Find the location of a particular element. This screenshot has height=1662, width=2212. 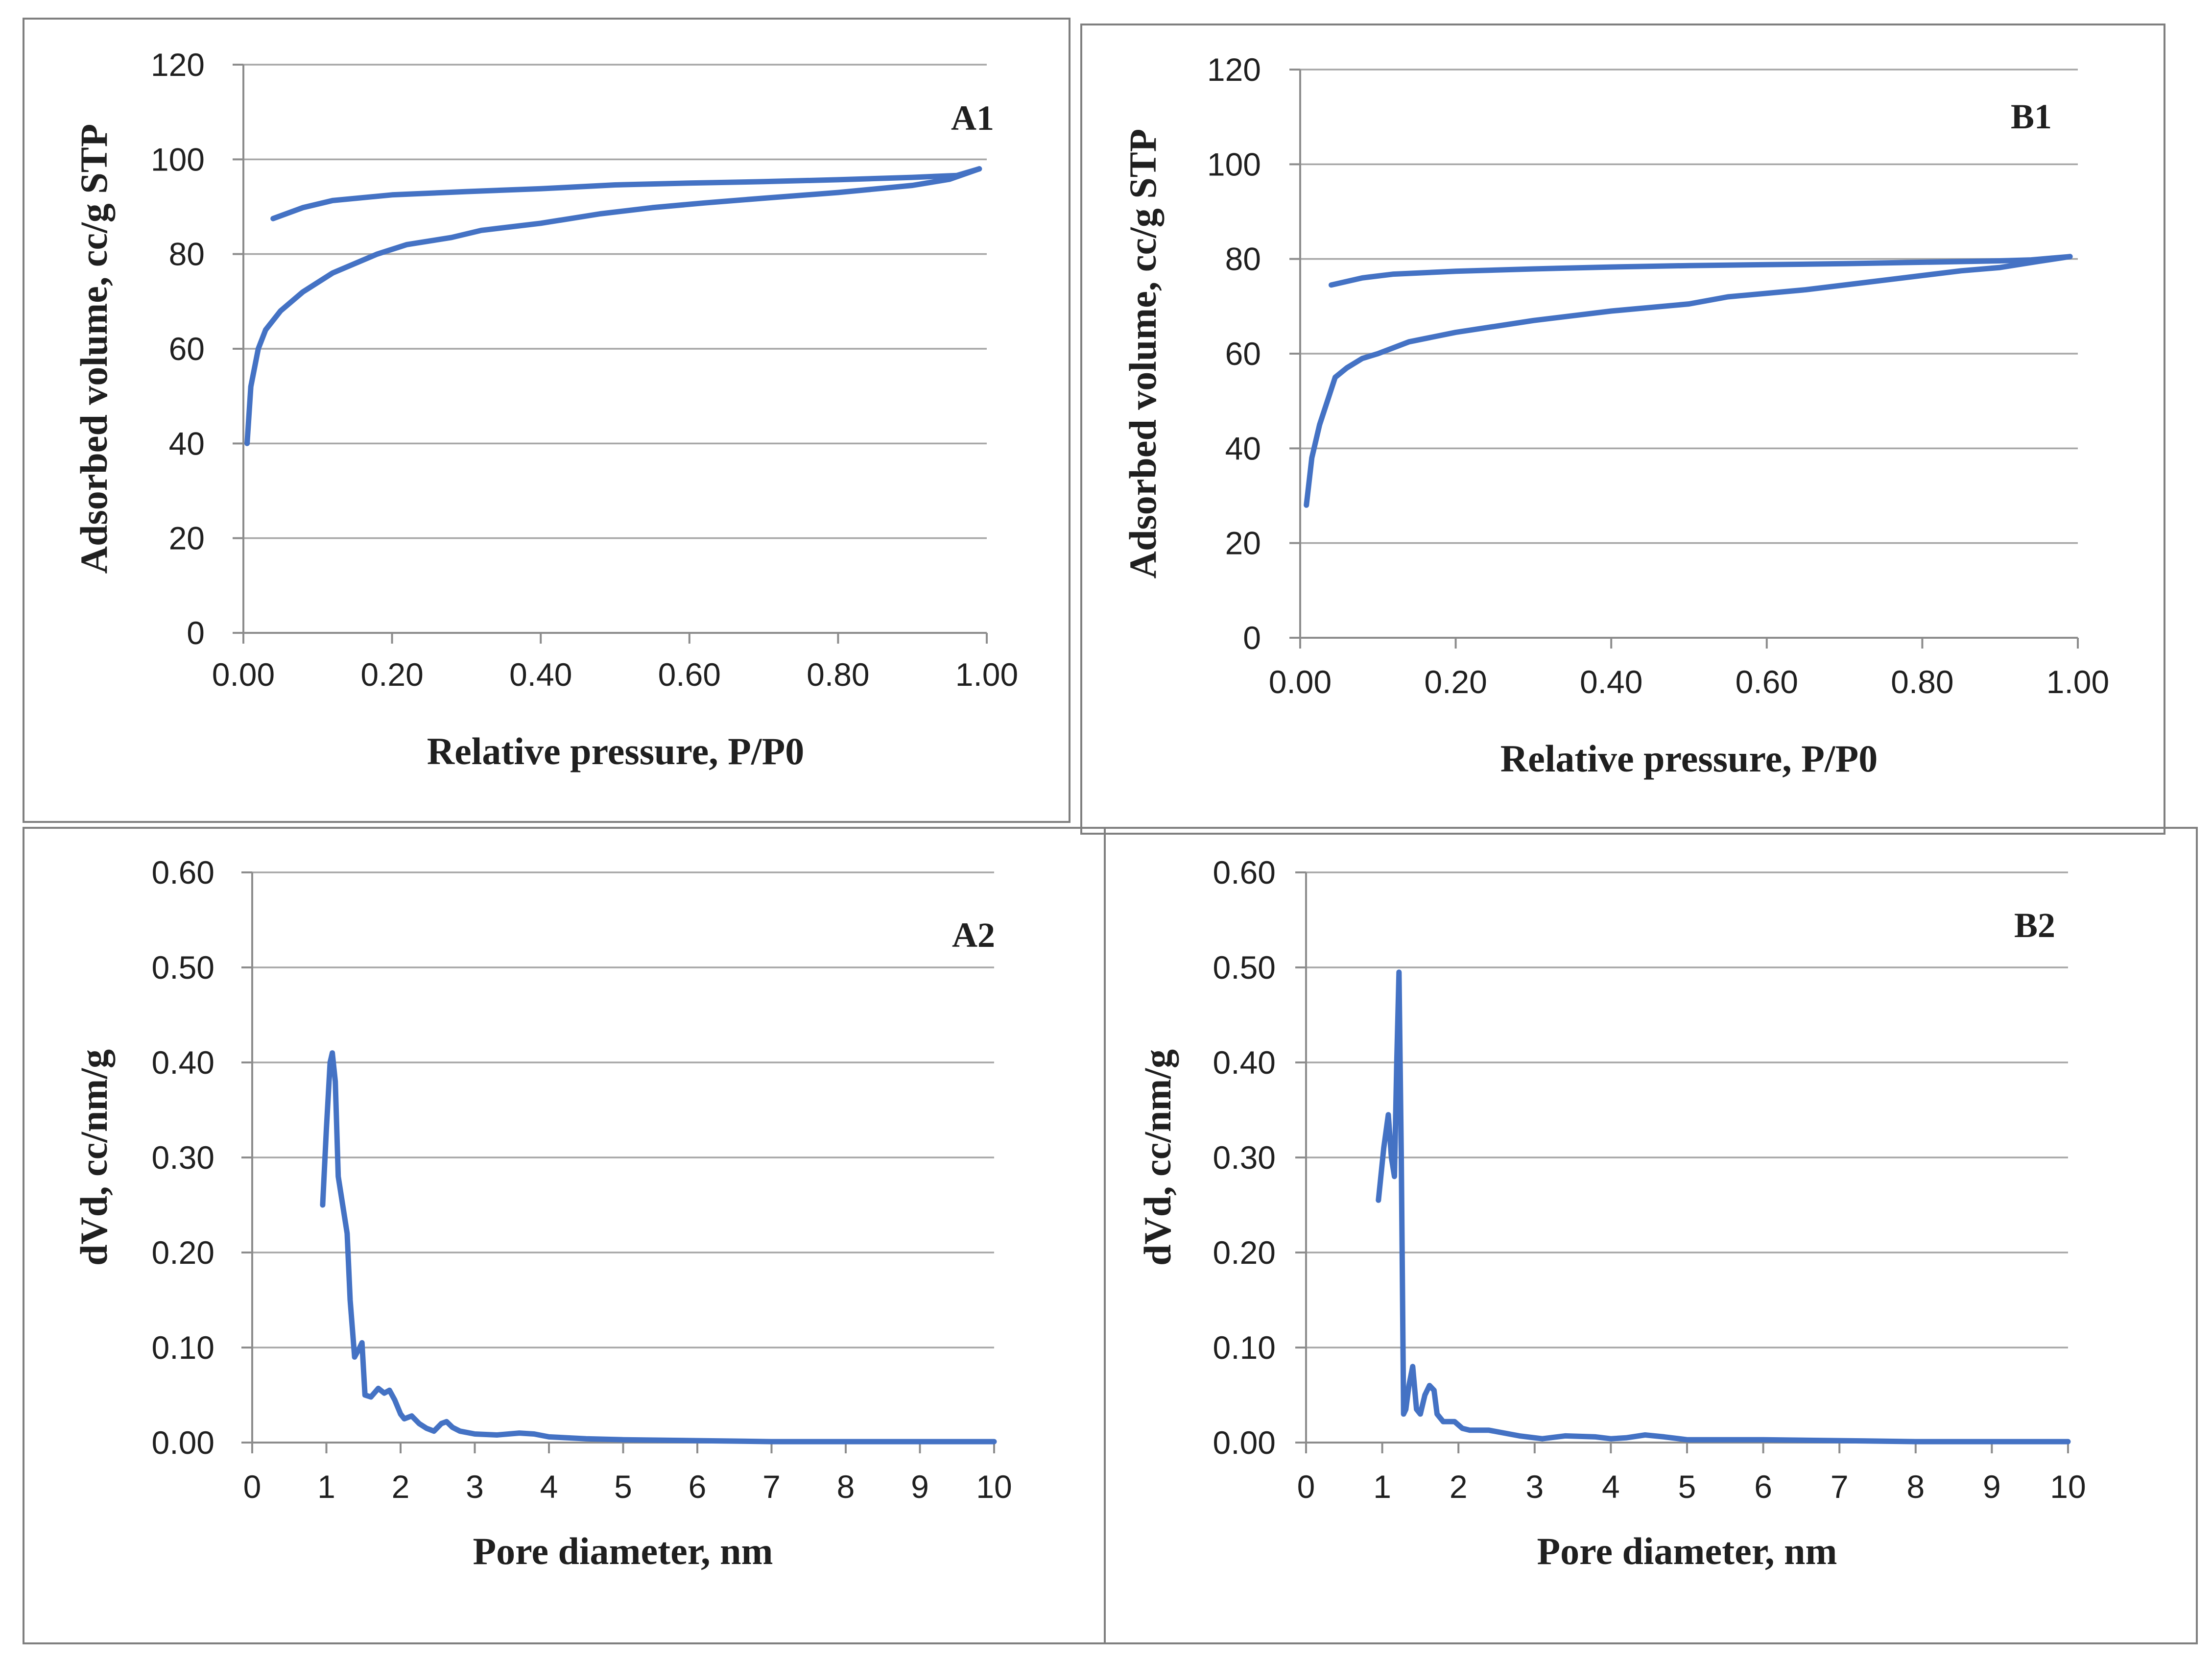

x-tick-label-a2: 6 is located at coordinates (698, 1487).